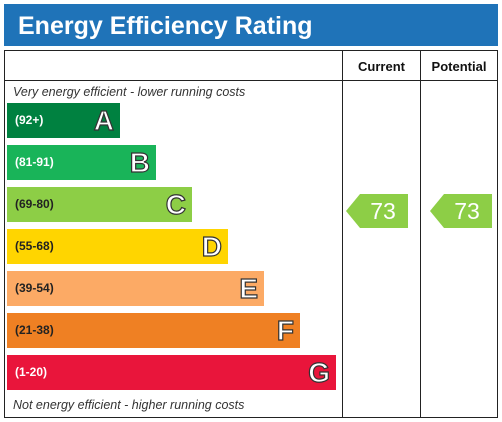 The width and height of the screenshot is (502, 422). What do you see at coordinates (34, 330) in the screenshot?
I see `band-range-label: (21-38)` at bounding box center [34, 330].